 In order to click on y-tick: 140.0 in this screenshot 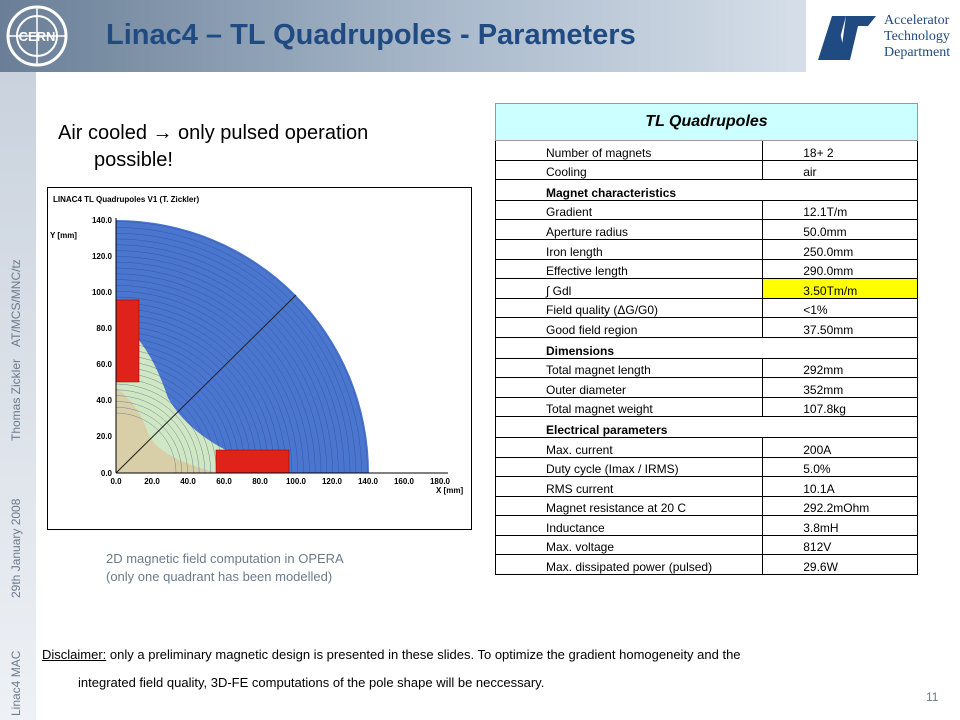, I will do `click(102, 220)`.